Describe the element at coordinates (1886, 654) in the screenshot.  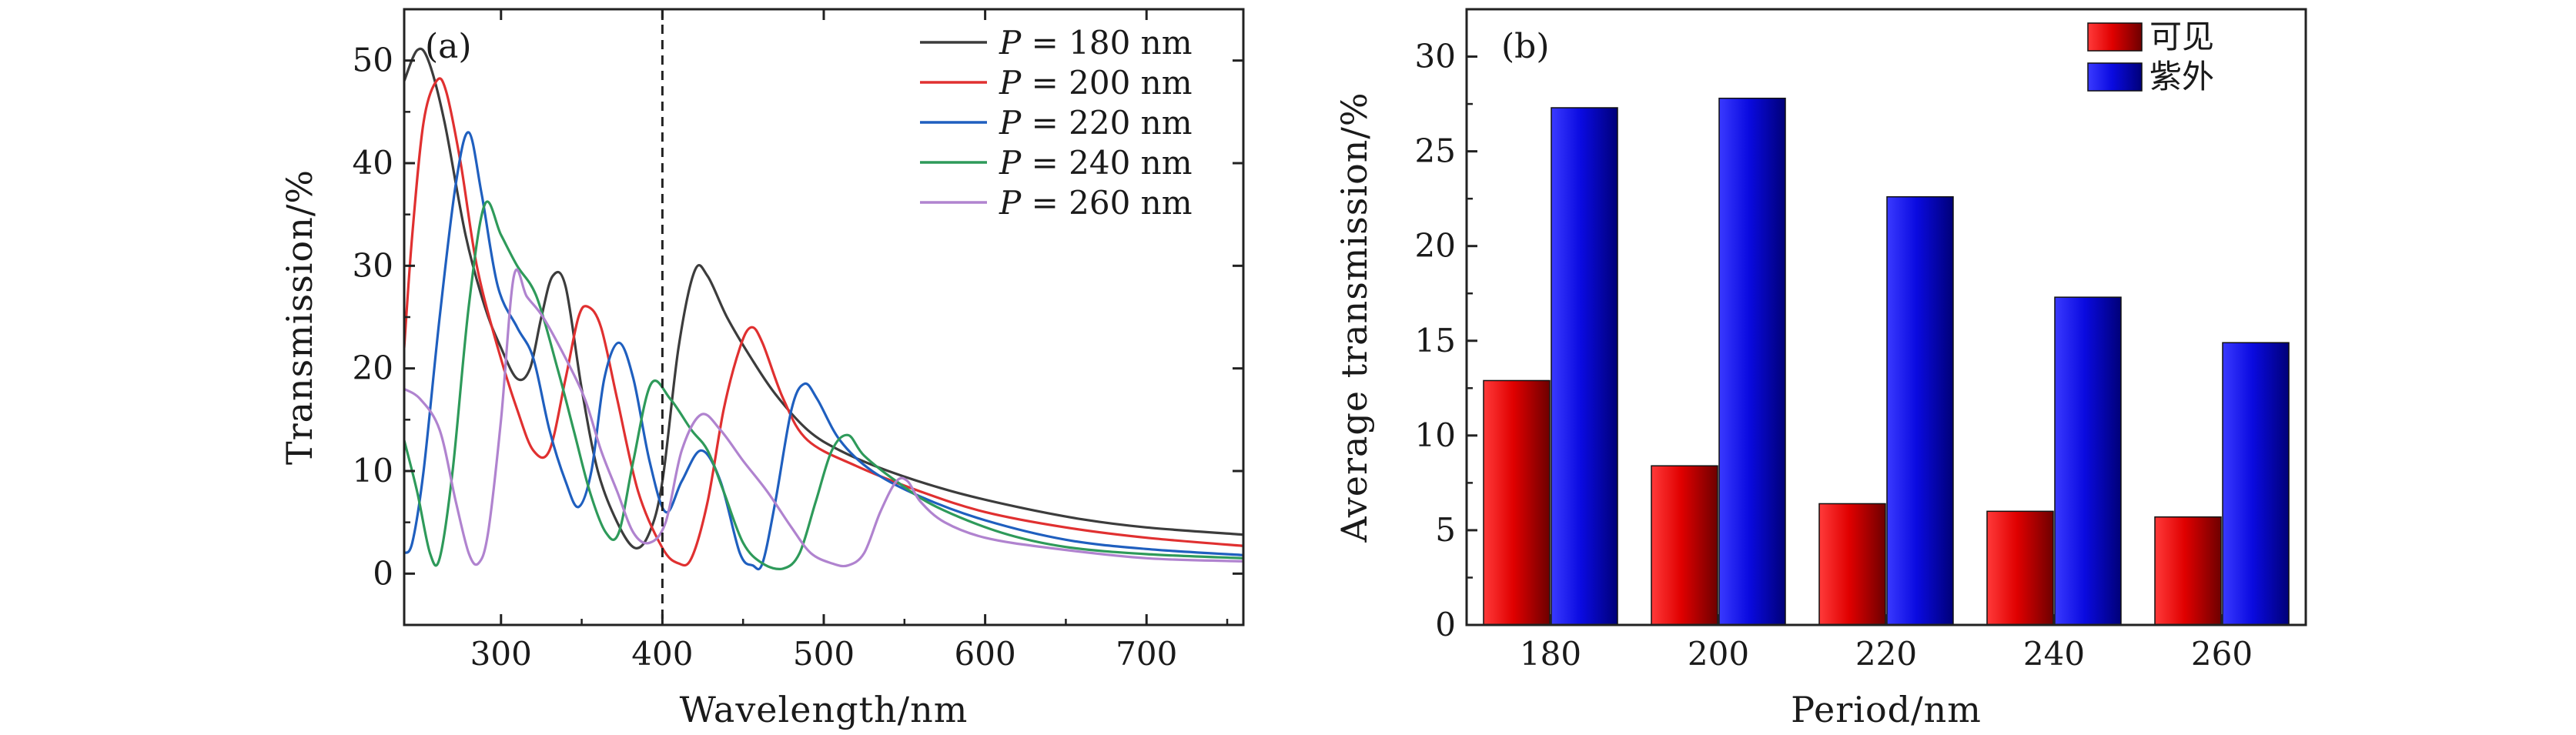
I see `x-tick-label: 220` at that location.